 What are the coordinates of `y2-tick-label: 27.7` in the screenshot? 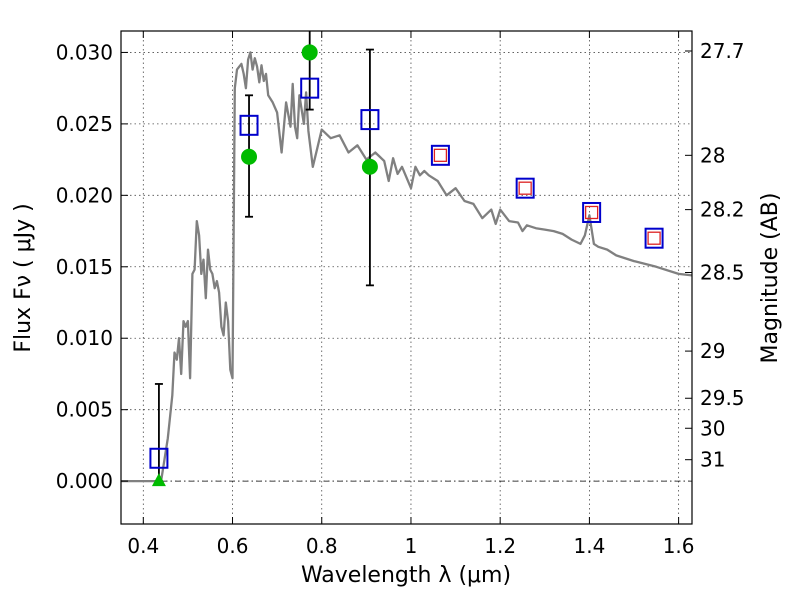 It's located at (722, 51).